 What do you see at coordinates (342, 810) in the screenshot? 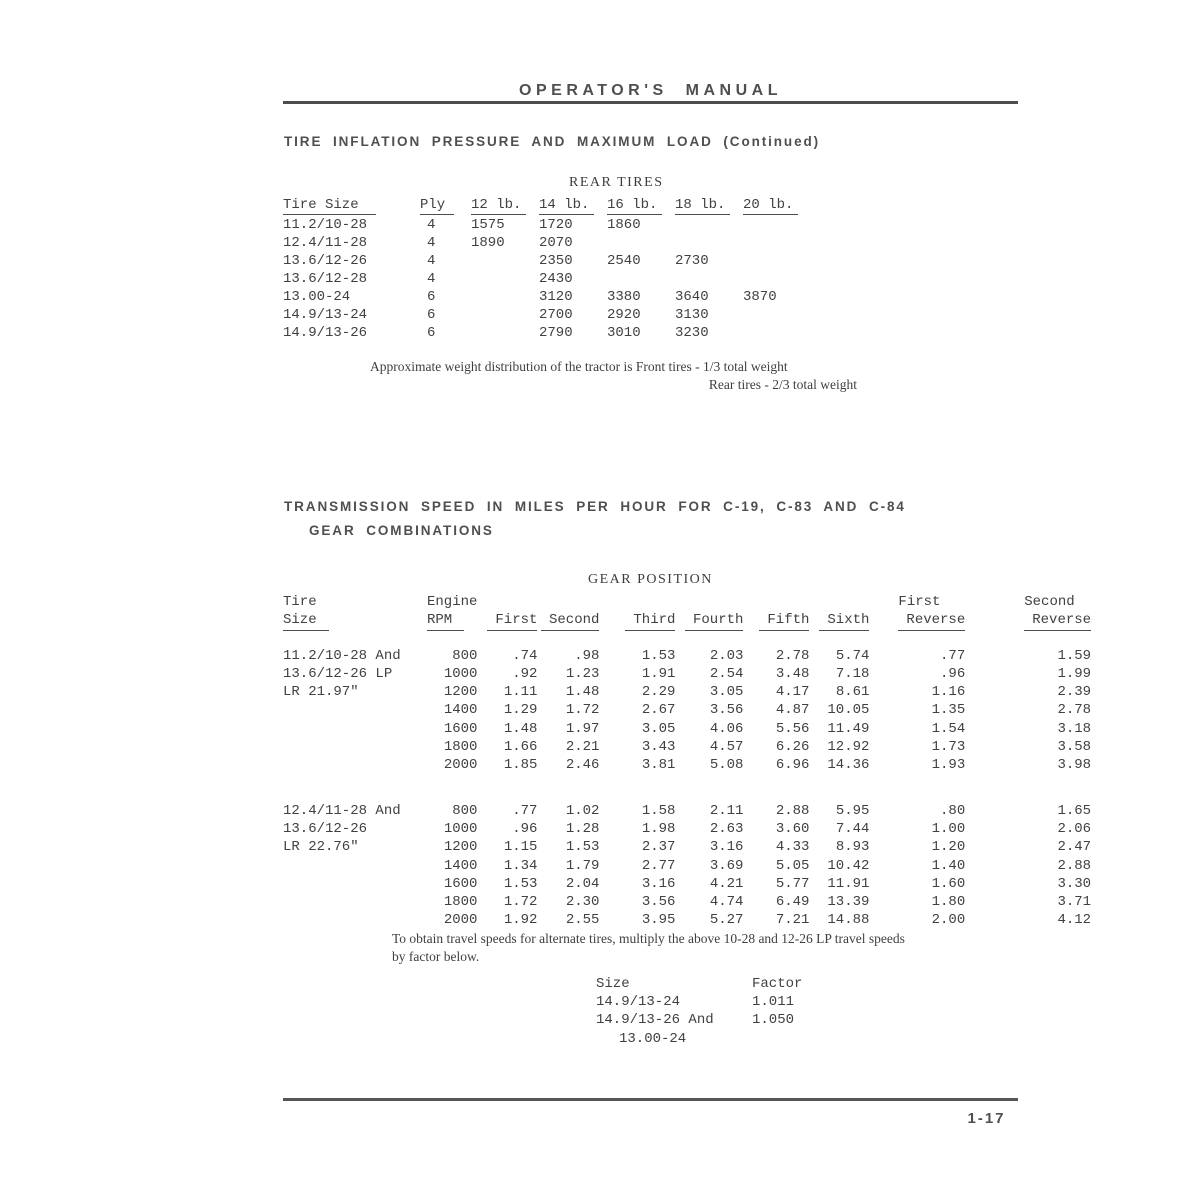
I see `gear-tire-label: 12.4/11-28 And` at bounding box center [342, 810].